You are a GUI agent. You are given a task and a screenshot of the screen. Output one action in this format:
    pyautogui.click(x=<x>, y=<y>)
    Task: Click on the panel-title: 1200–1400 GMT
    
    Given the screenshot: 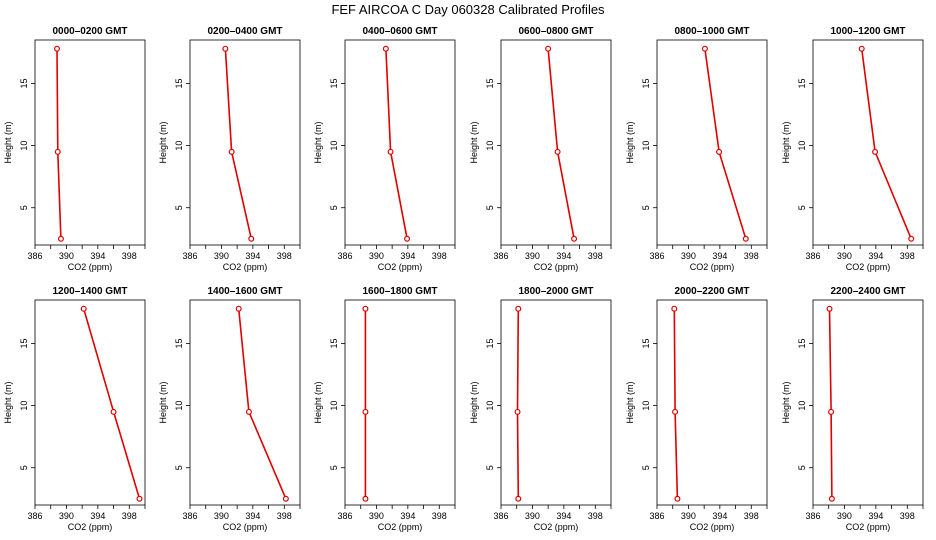 What is the action you would take?
    pyautogui.click(x=89, y=291)
    